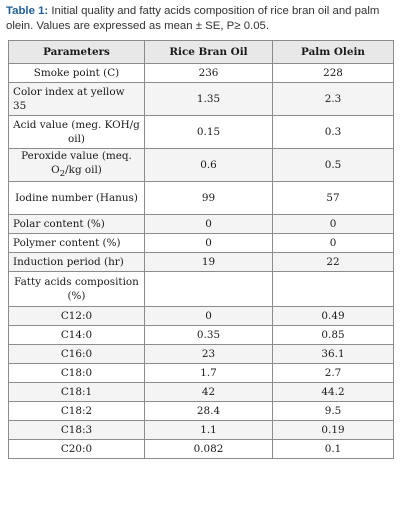 The height and width of the screenshot is (515, 400). Describe the element at coordinates (208, 73) in the screenshot. I see `rice-bran-value: 236` at that location.